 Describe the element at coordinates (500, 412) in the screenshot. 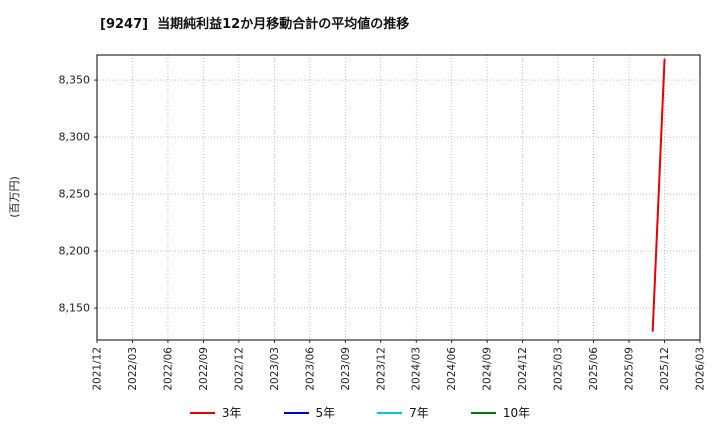

I see `legend-item-10y: 10年` at that location.